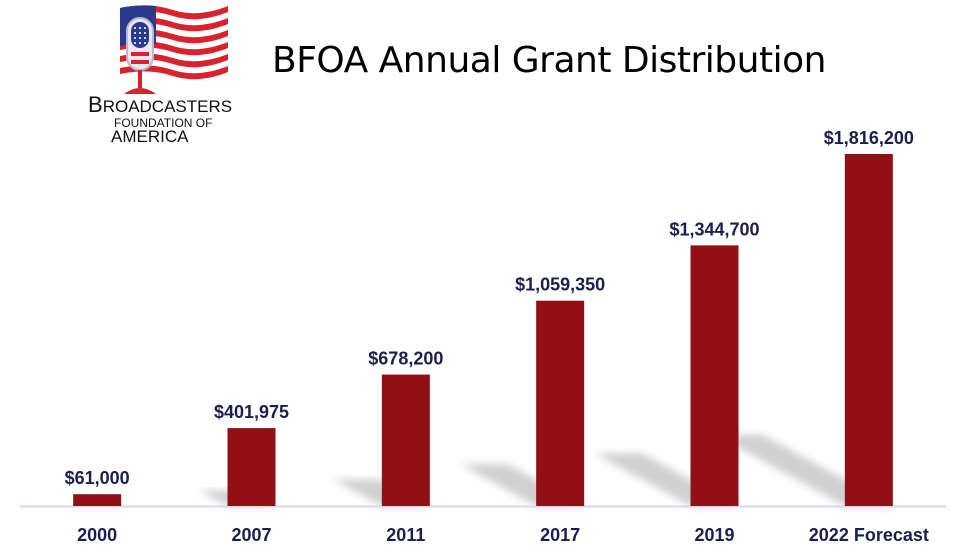  I want to click on chart-title: BFOA Annual Grant Distribution, so click(549, 60).